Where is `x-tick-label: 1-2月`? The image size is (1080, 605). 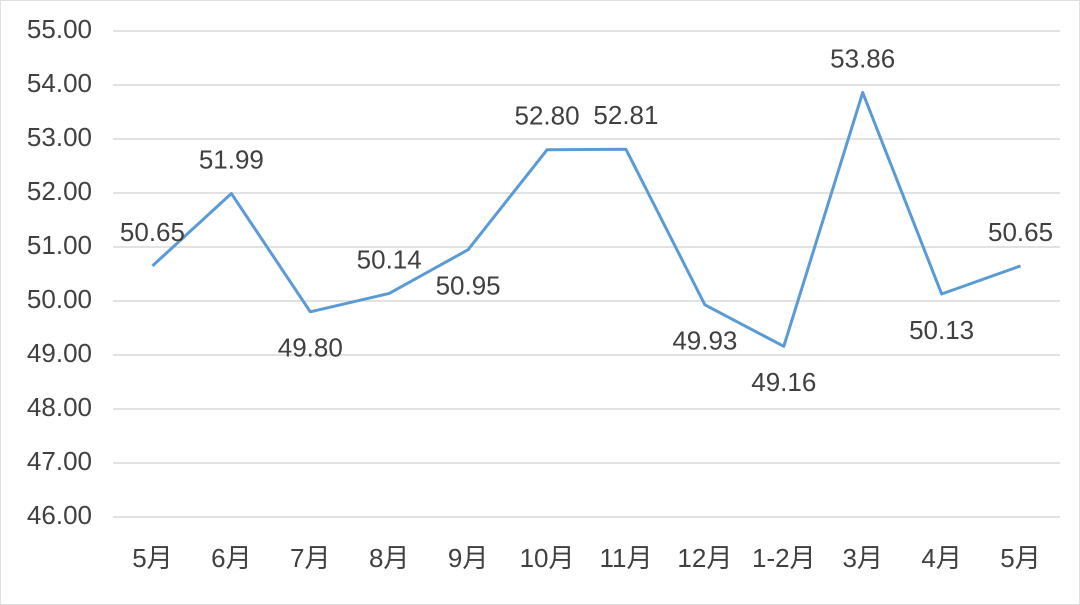 x-tick-label: 1-2月 is located at coordinates (784, 558).